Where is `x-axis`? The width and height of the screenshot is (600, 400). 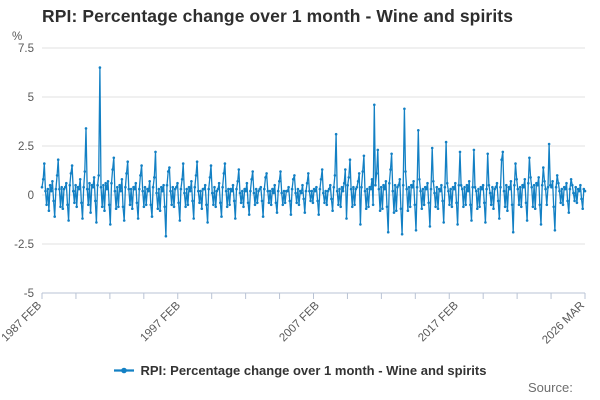
x-axis is located at coordinates (313, 295).